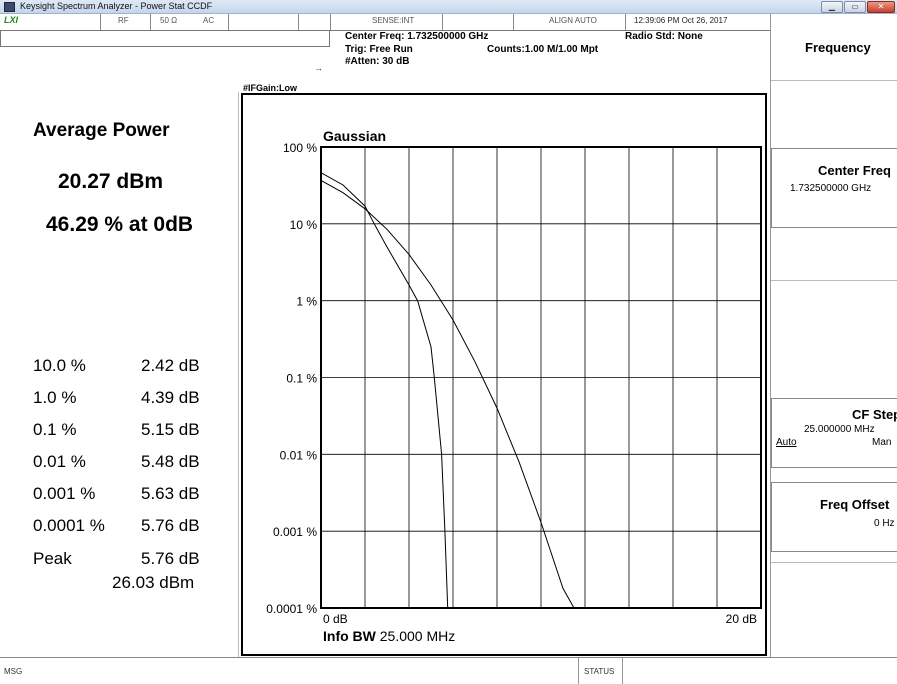 The width and height of the screenshot is (897, 684). What do you see at coordinates (170, 493) in the screenshot?
I see `stat-value: 5.63 dB` at bounding box center [170, 493].